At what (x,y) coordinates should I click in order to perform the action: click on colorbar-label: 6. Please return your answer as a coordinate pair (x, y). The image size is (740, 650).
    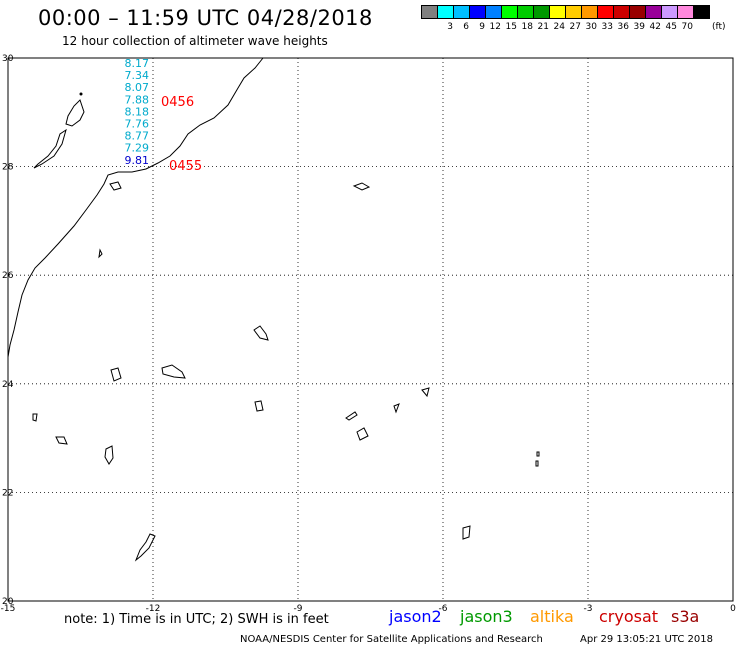
    Looking at the image, I should click on (466, 27).